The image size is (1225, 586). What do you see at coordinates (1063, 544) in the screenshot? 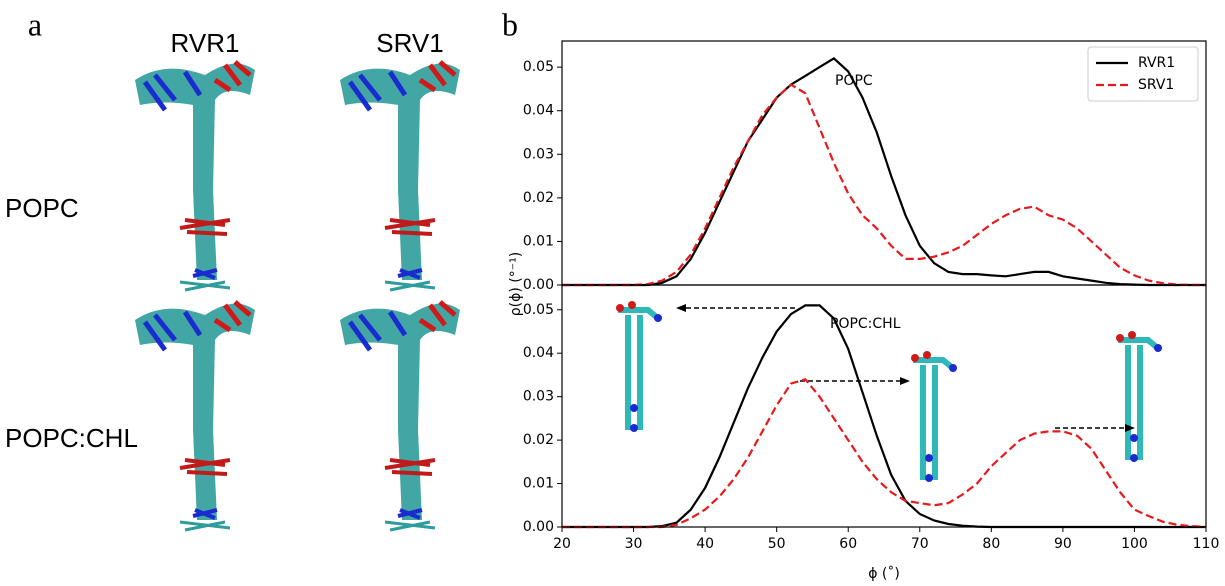
I see `x-tick-label: 90` at bounding box center [1063, 544].